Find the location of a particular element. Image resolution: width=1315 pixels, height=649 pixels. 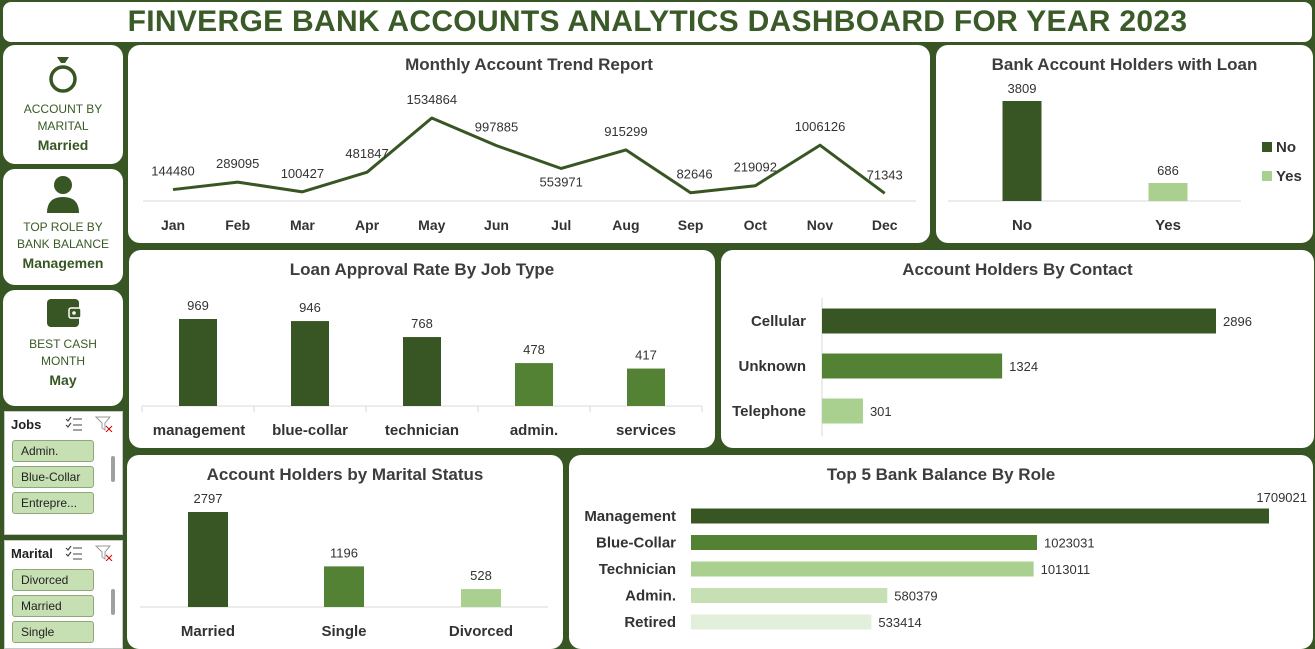

tick-label: Sep is located at coordinates (691, 225).